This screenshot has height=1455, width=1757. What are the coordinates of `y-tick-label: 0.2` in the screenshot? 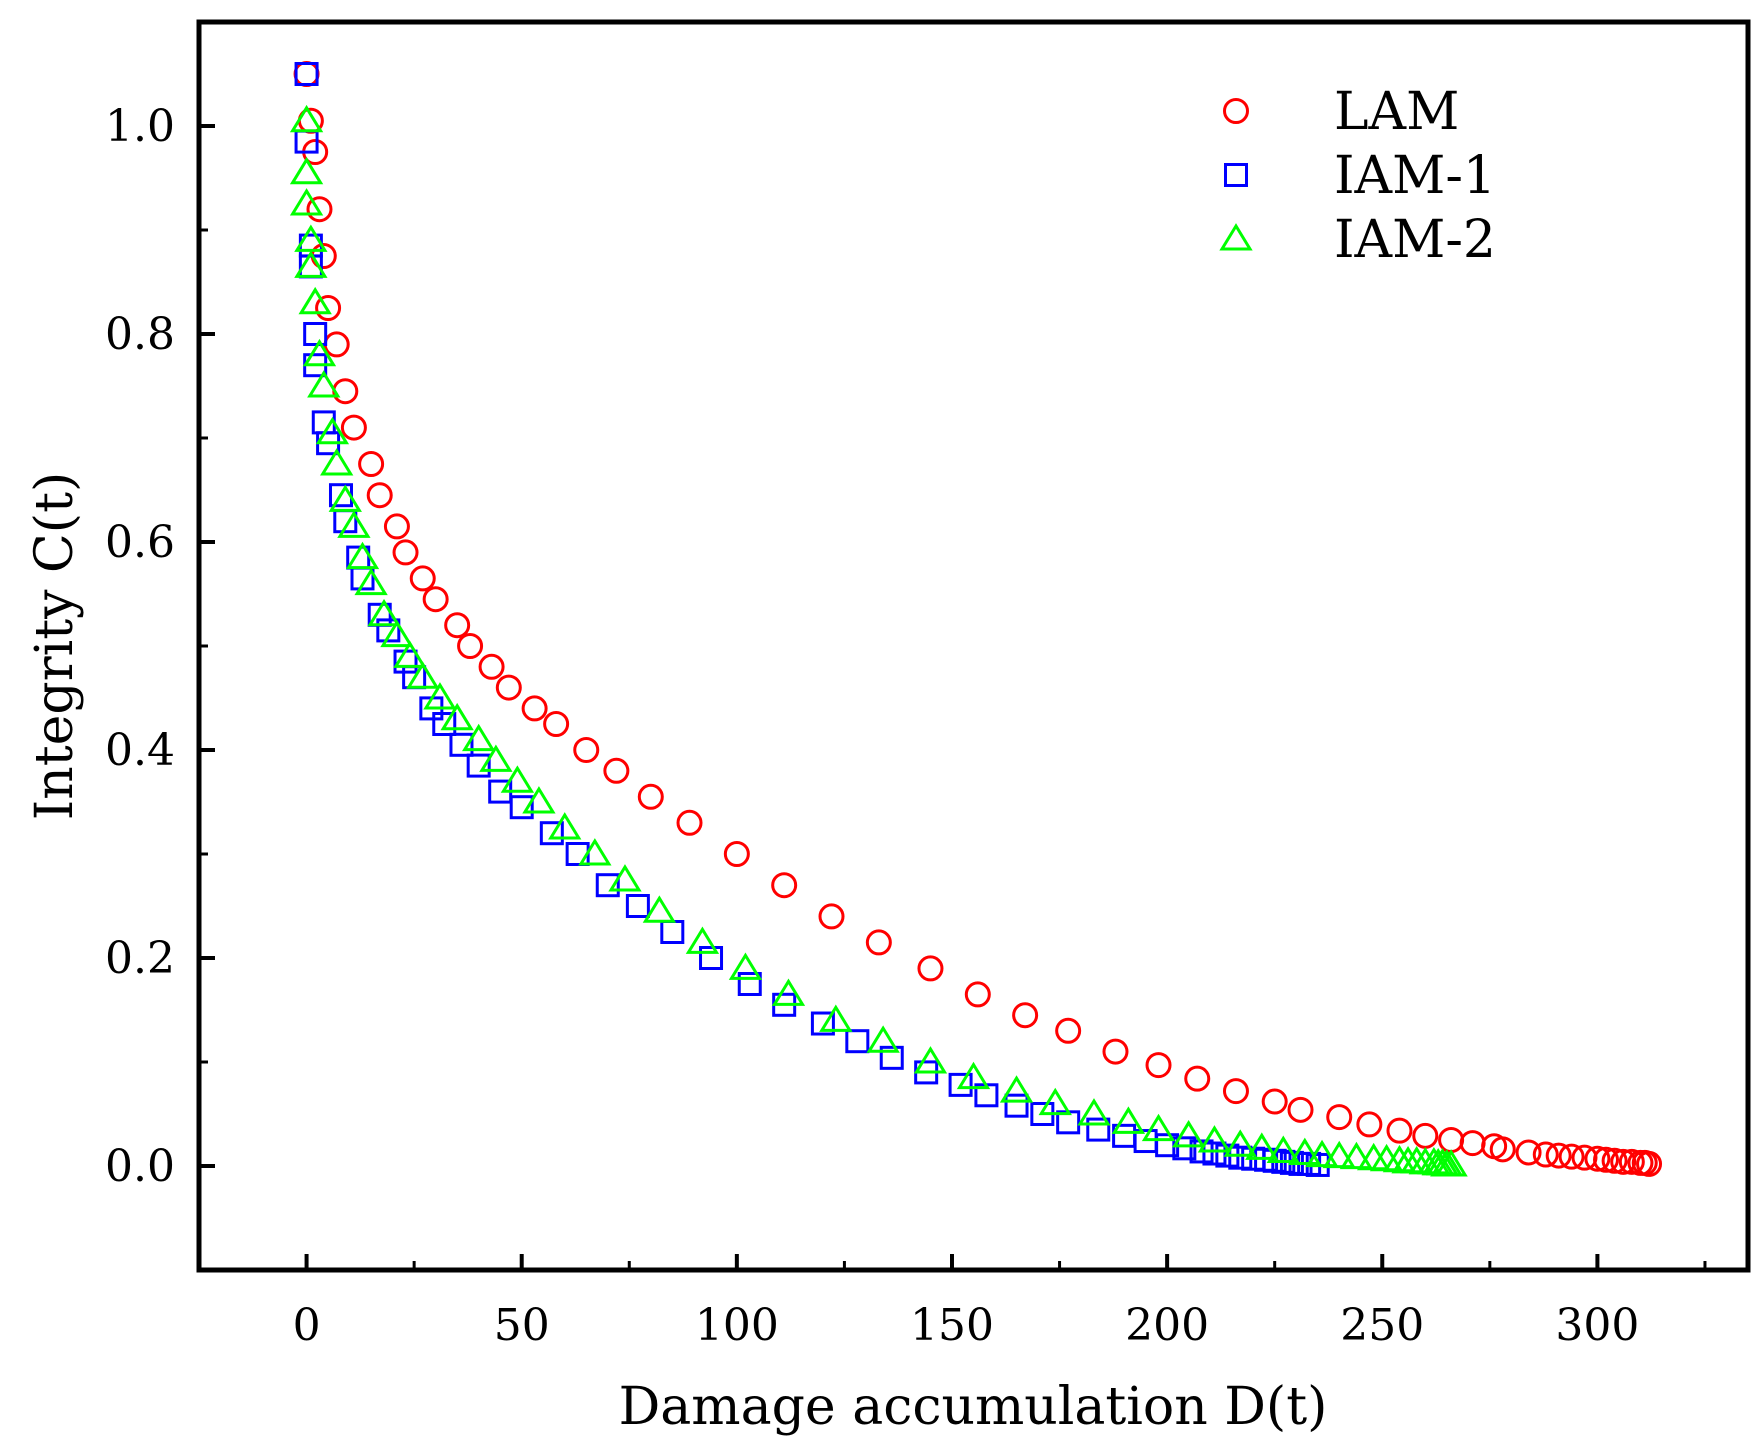 It's located at (140, 958).